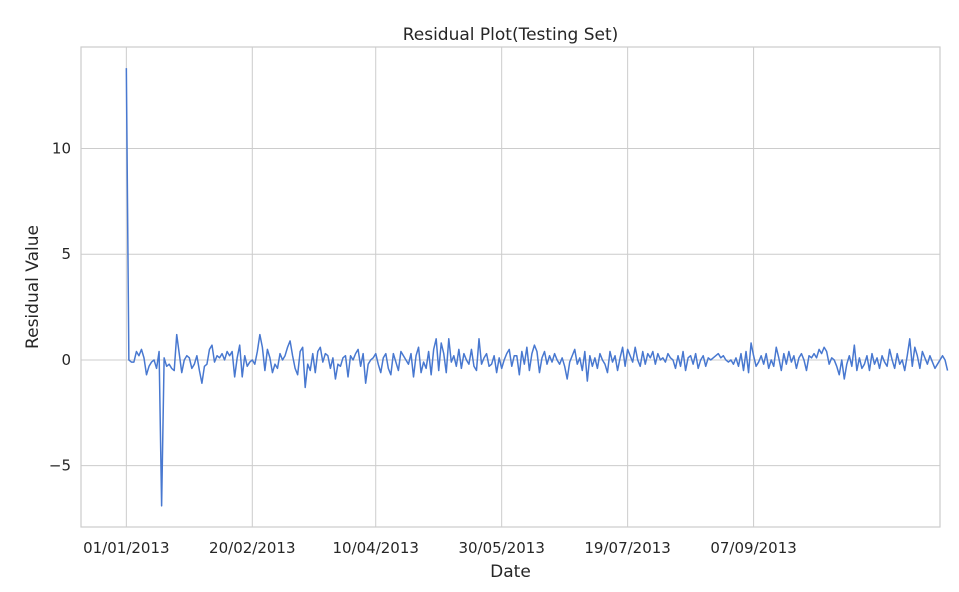 The image size is (959, 592). What do you see at coordinates (66, 254) in the screenshot?
I see `y-tick-label: 5` at bounding box center [66, 254].